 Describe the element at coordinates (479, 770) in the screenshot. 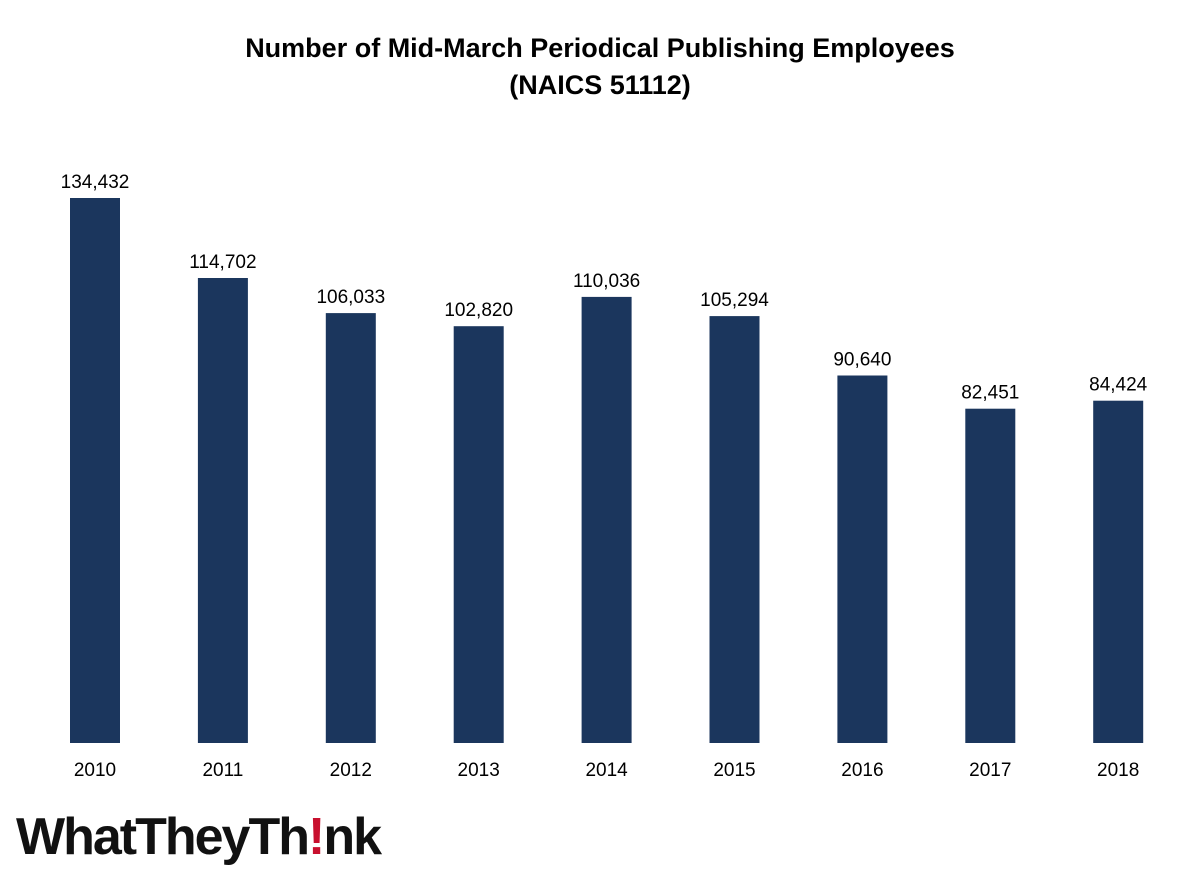

I see `x-tick-label-2013: 2013` at that location.